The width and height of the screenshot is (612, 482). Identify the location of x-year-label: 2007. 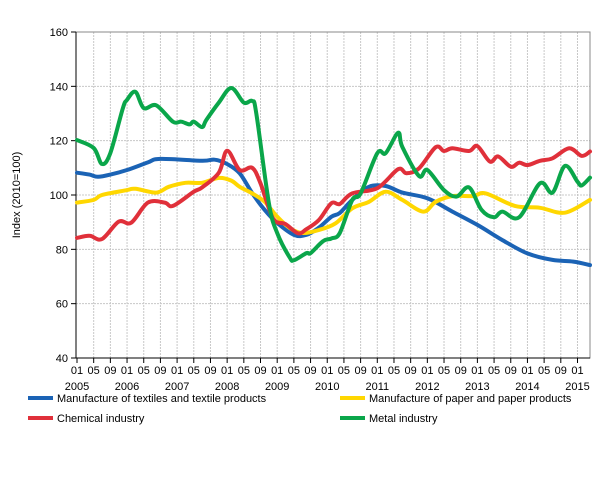
(177, 387).